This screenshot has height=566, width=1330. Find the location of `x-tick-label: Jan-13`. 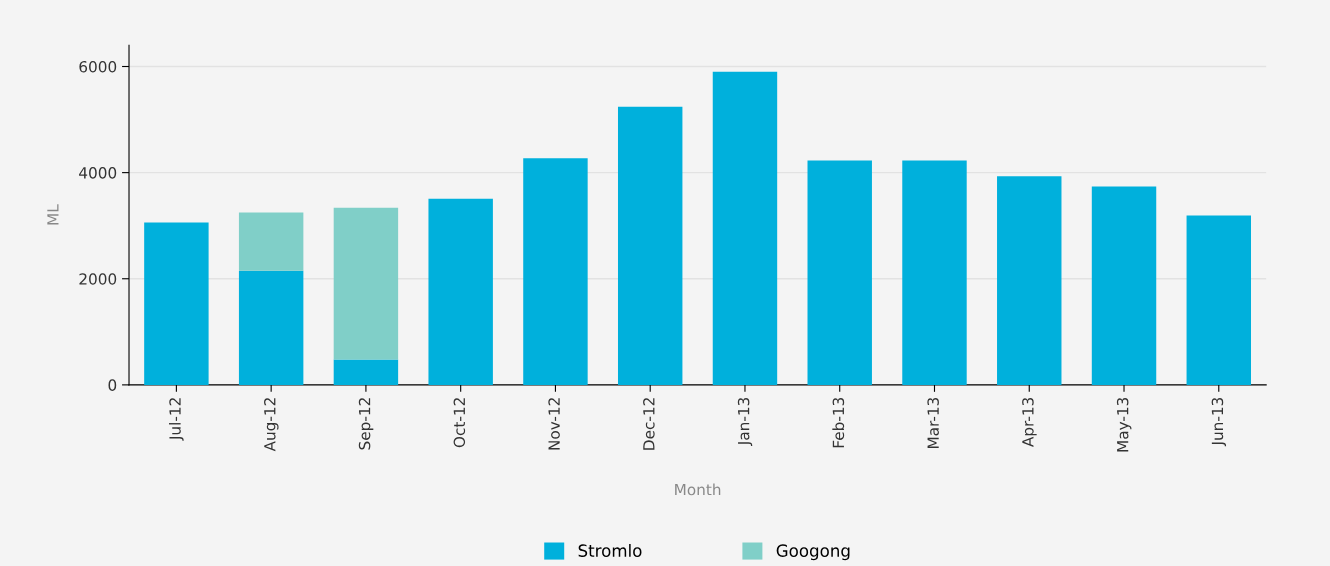

x-tick-label: Jan-13 is located at coordinates (745, 421).